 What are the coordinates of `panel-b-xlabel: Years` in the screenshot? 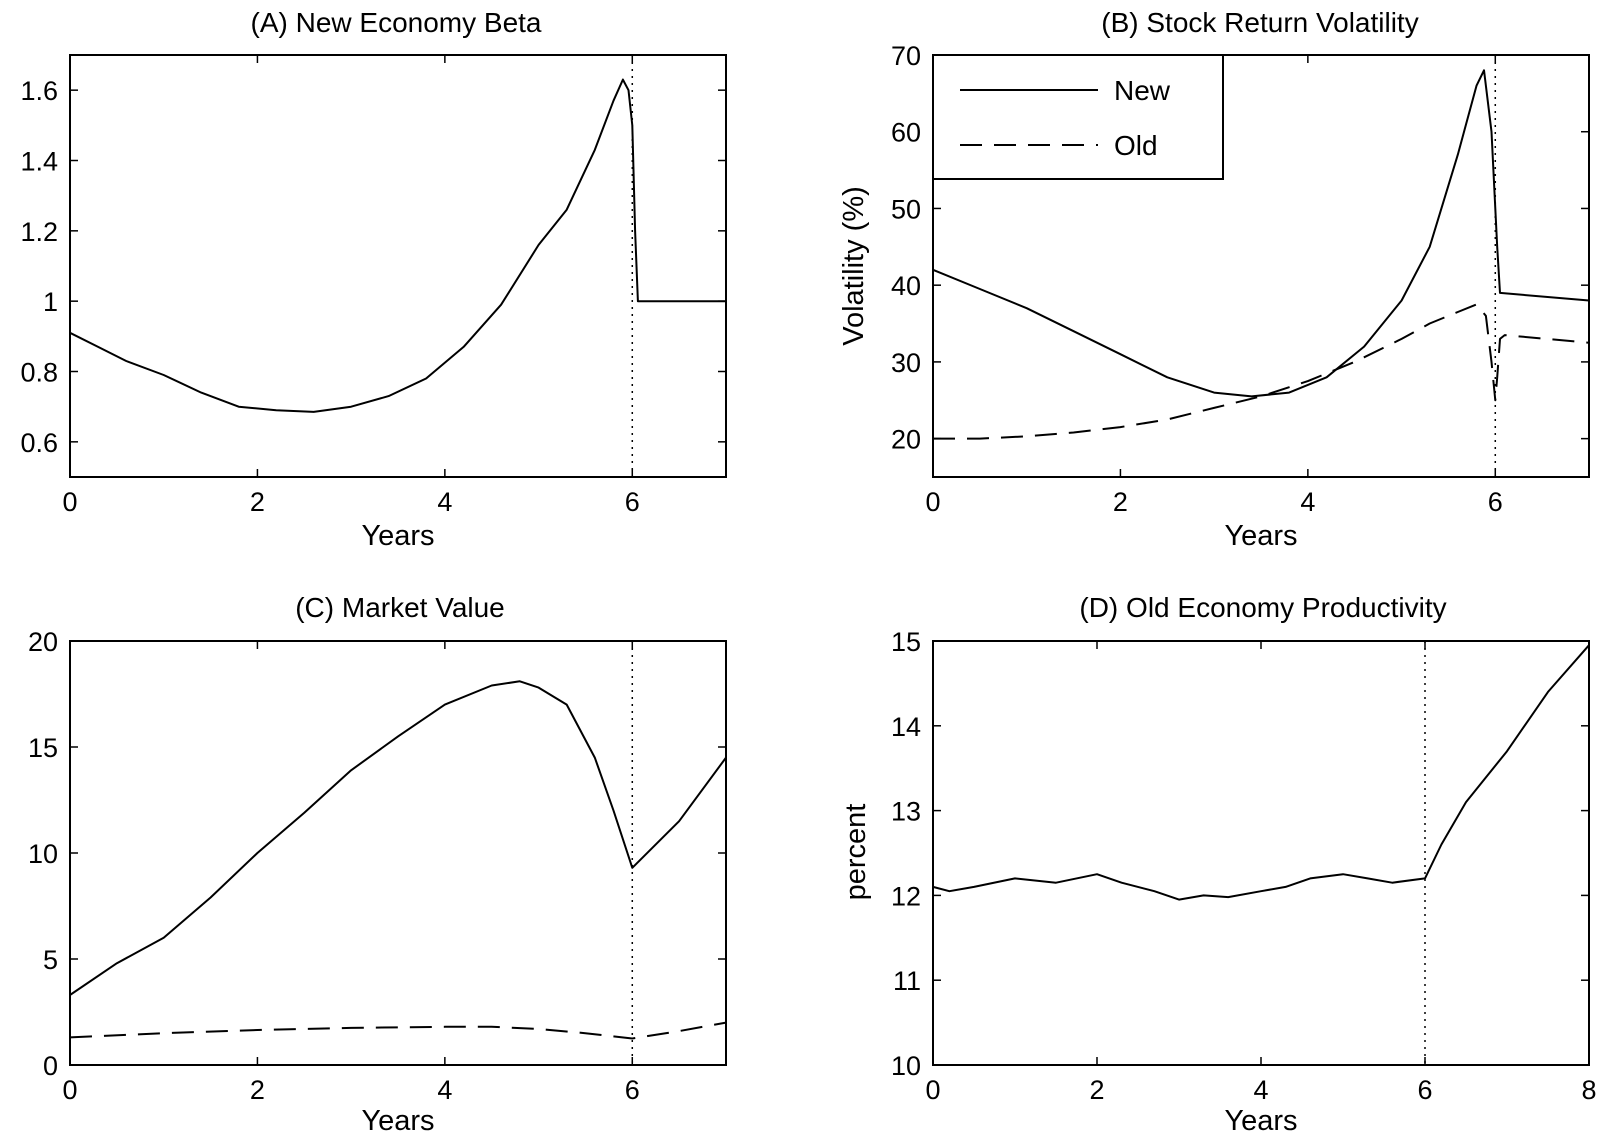 It's located at (1260, 536).